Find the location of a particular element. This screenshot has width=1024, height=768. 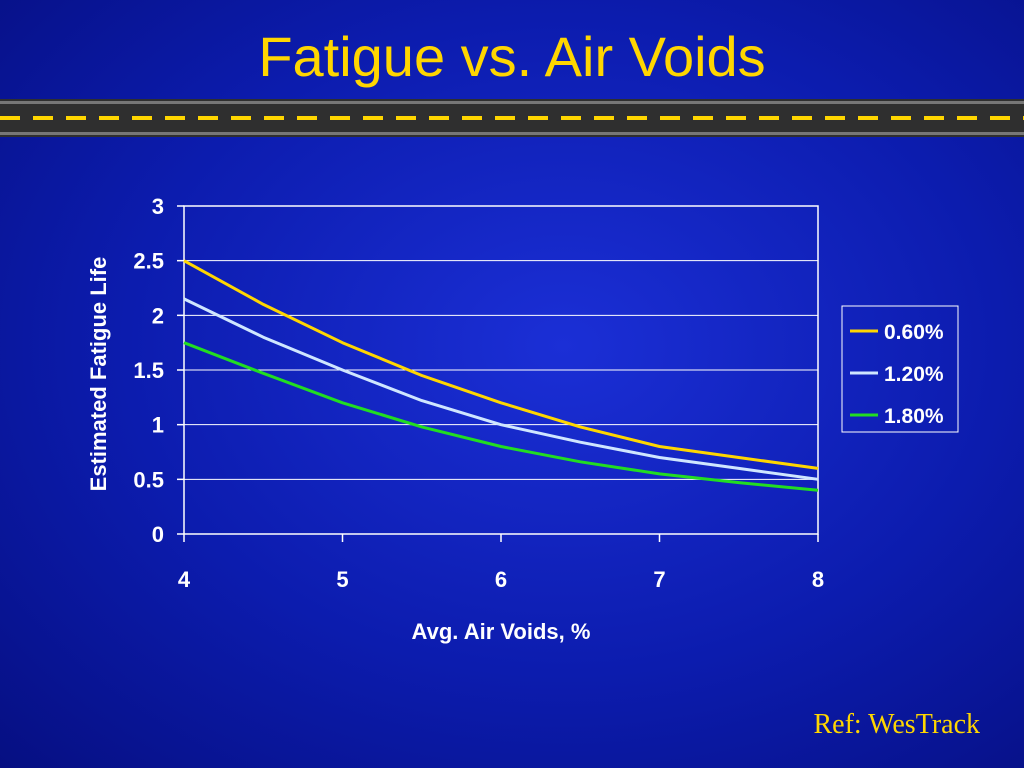

x-tick-labels: 4 5 6 7 8 is located at coordinates (501, 563).